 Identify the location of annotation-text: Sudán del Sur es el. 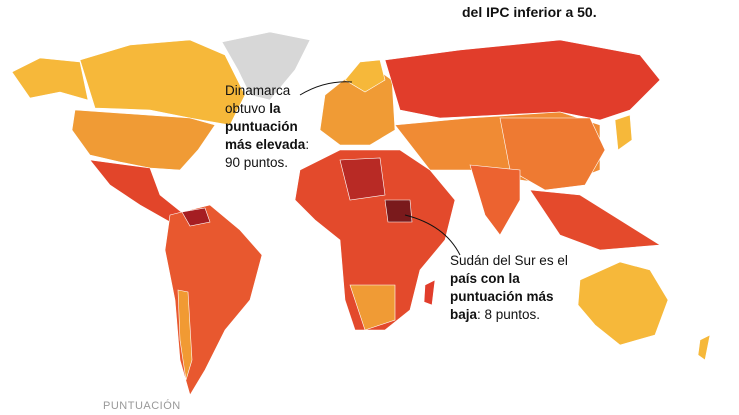
(509, 260).